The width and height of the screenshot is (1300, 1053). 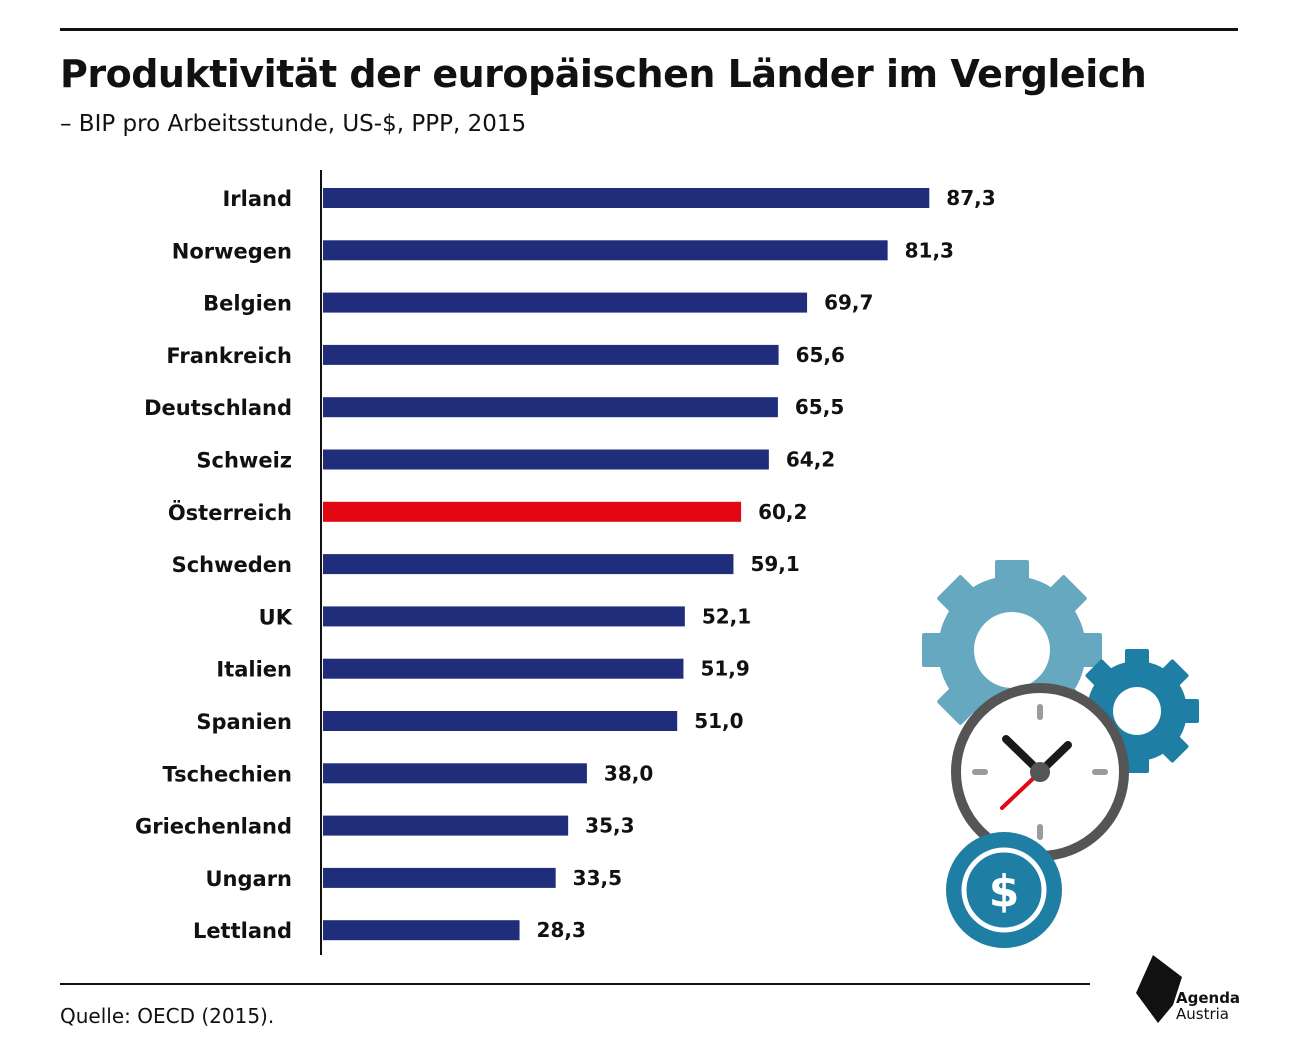 What do you see at coordinates (167, 1016) in the screenshot?
I see `source-note: Quelle: OECD (2015).` at bounding box center [167, 1016].